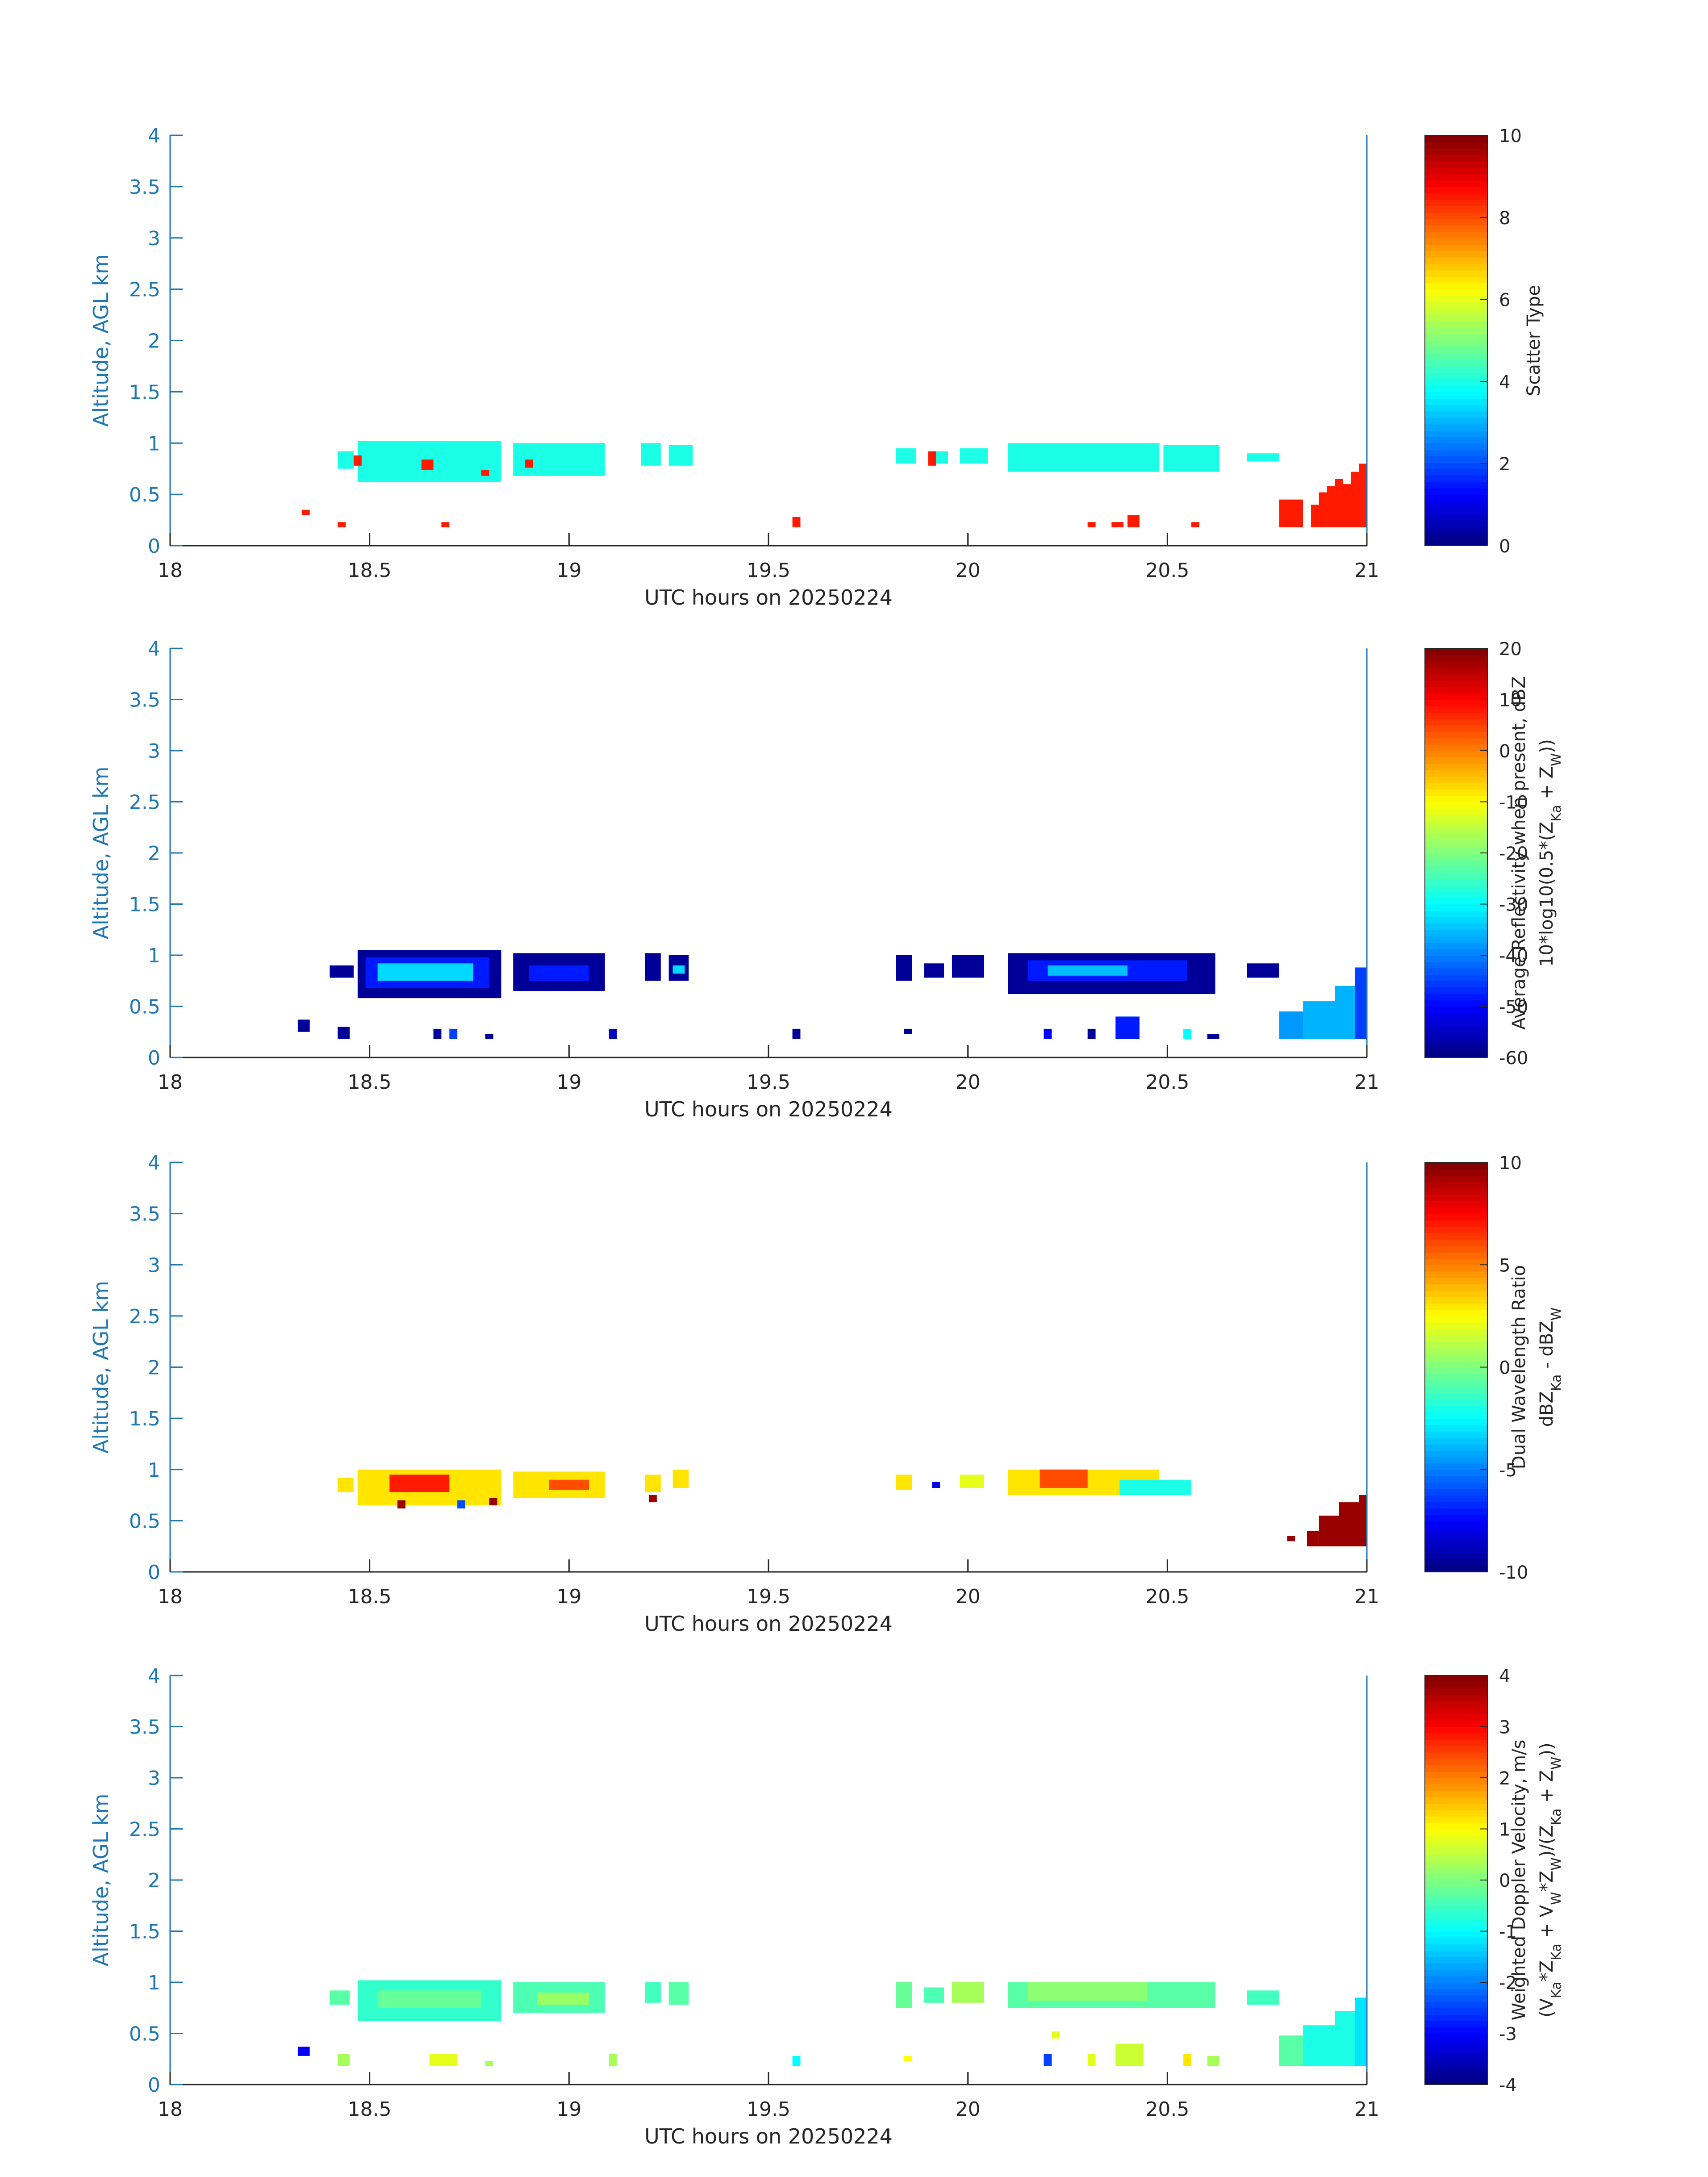 Image resolution: width=1708 pixels, height=2177 pixels. I want to click on colorbar-tick-label: 5, so click(1504, 1265).